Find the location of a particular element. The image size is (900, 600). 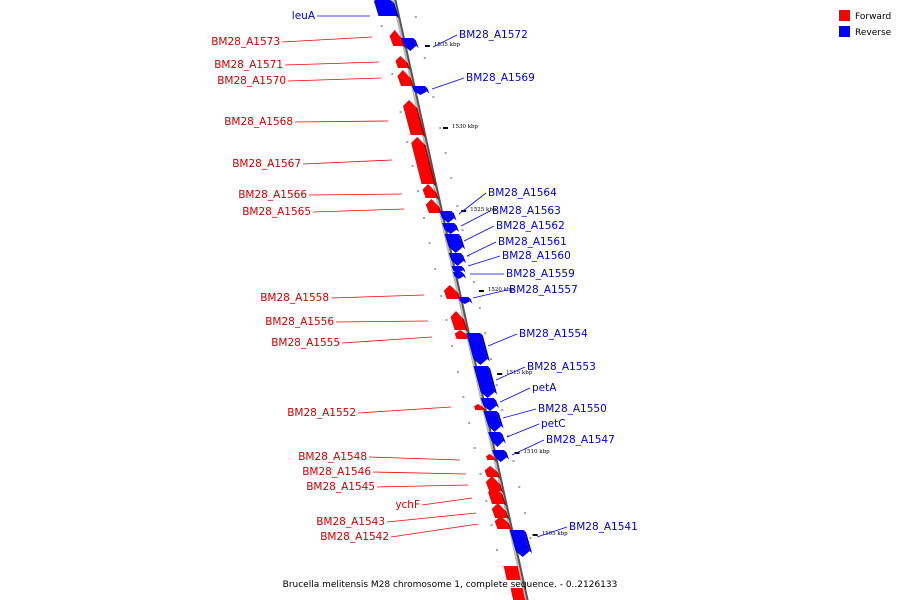

gene-arrow-BM28_A1553 is located at coordinates (485, 382).